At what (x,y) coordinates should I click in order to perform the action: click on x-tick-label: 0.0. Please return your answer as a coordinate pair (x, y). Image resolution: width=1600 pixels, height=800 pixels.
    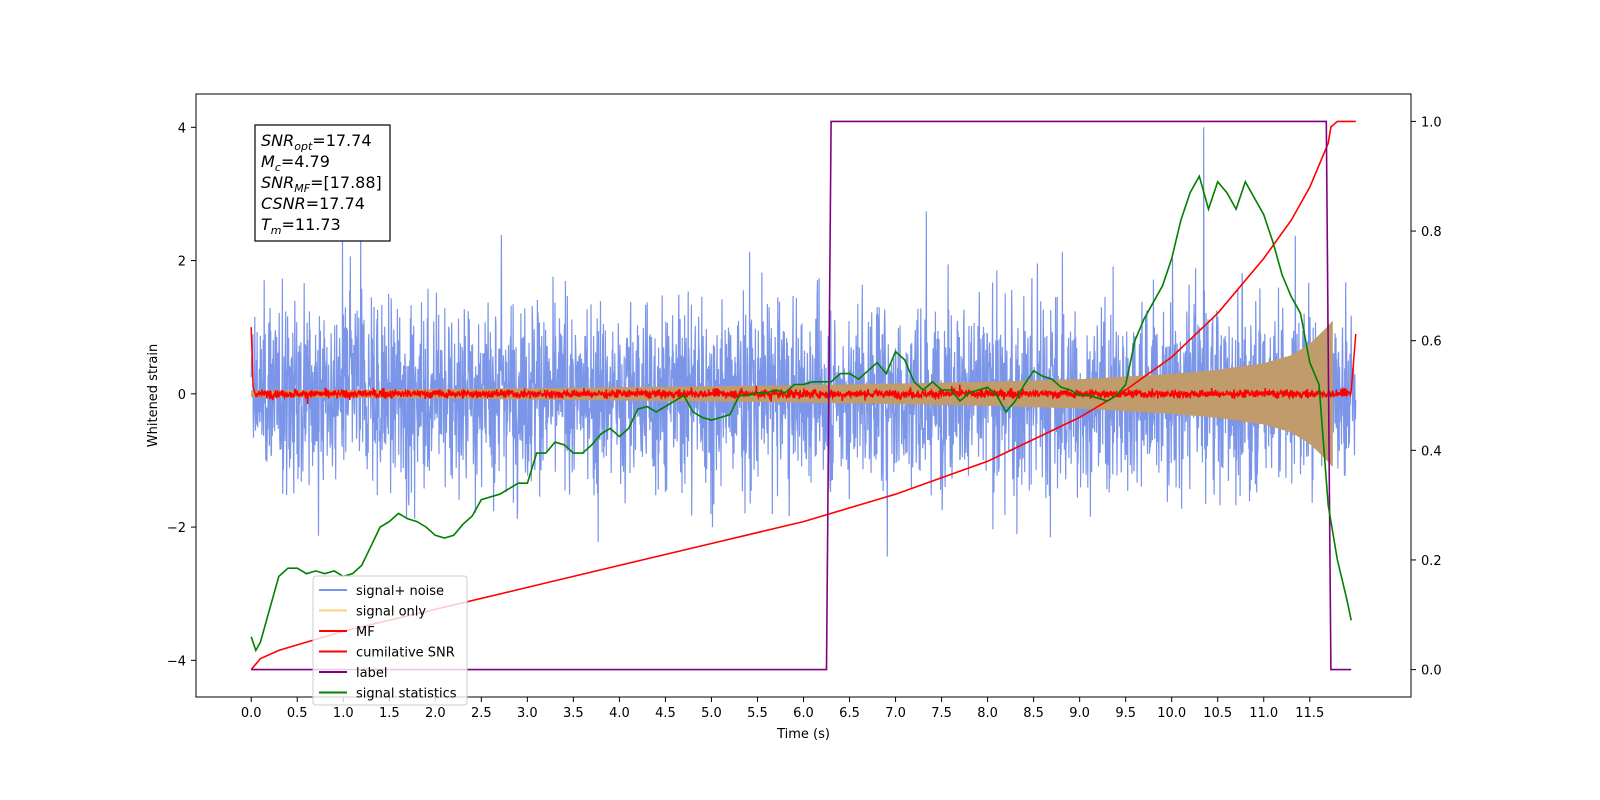
    Looking at the image, I should click on (251, 713).